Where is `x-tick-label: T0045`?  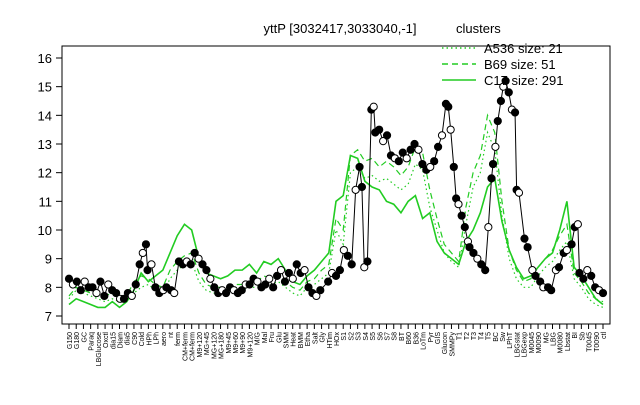
x-tick-label: T0045 is located at coordinates (590, 342).